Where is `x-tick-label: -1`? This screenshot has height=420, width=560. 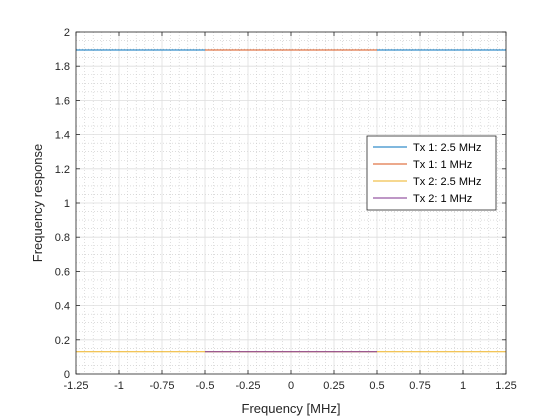 x-tick-label: -1 is located at coordinates (119, 386).